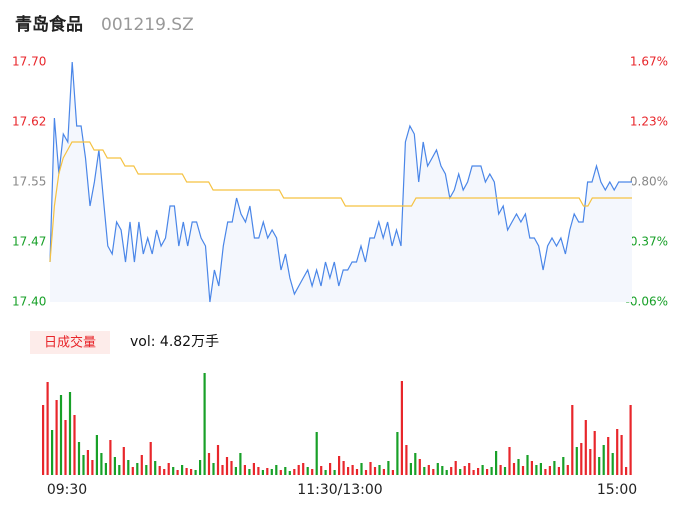 This screenshot has width=686, height=524. Describe the element at coordinates (67, 490) in the screenshot. I see `x-tick-label: 09:30` at that location.